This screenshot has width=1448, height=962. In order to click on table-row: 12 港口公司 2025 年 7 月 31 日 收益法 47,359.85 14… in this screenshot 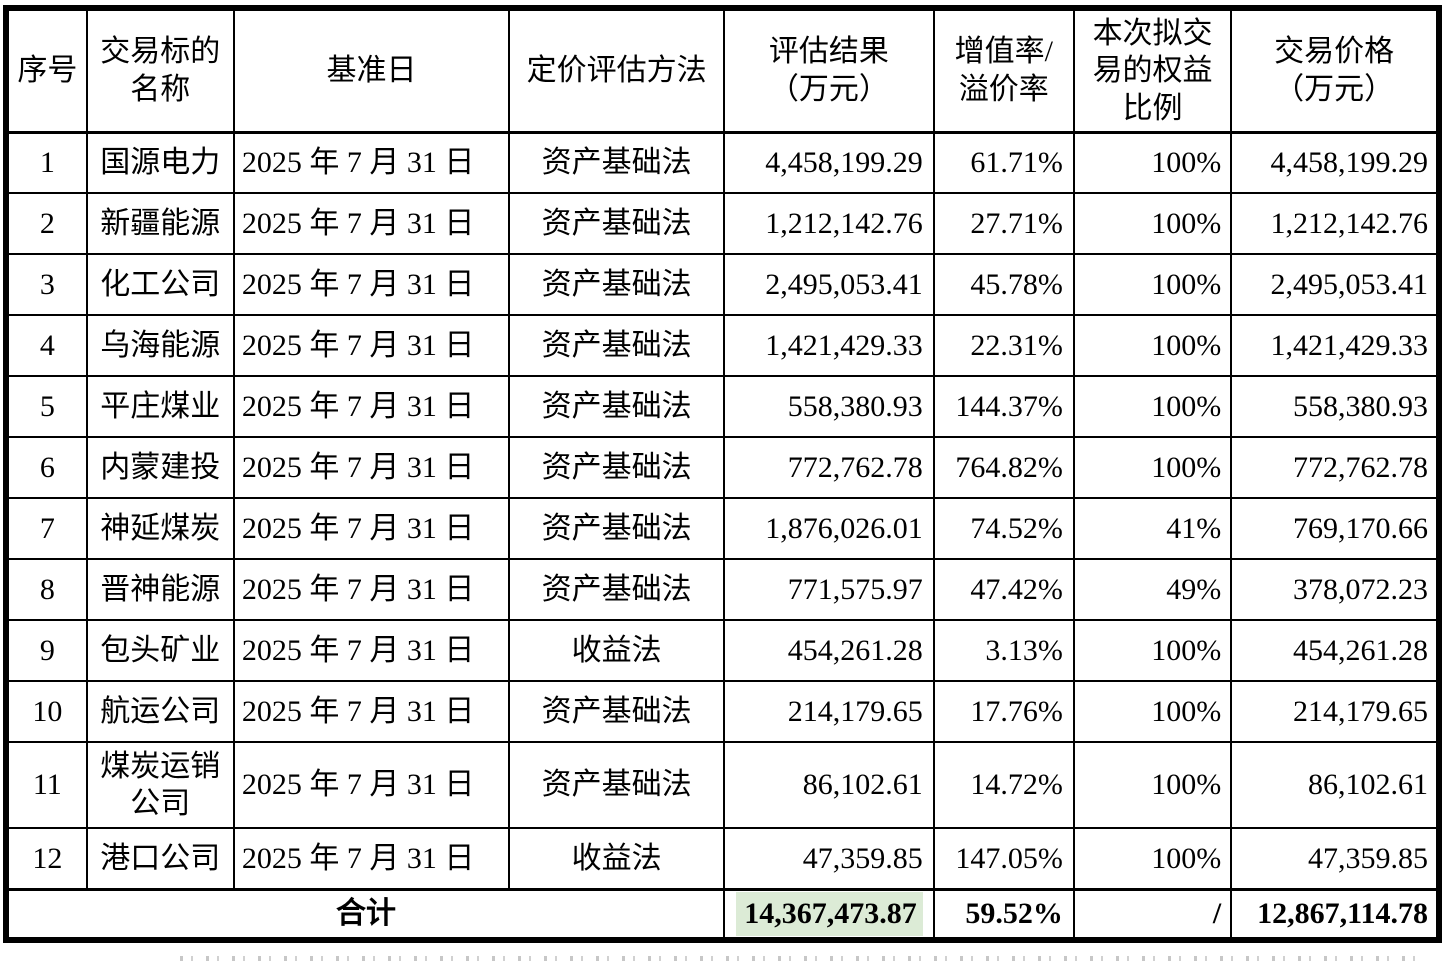, I will do `click(722, 858)`.